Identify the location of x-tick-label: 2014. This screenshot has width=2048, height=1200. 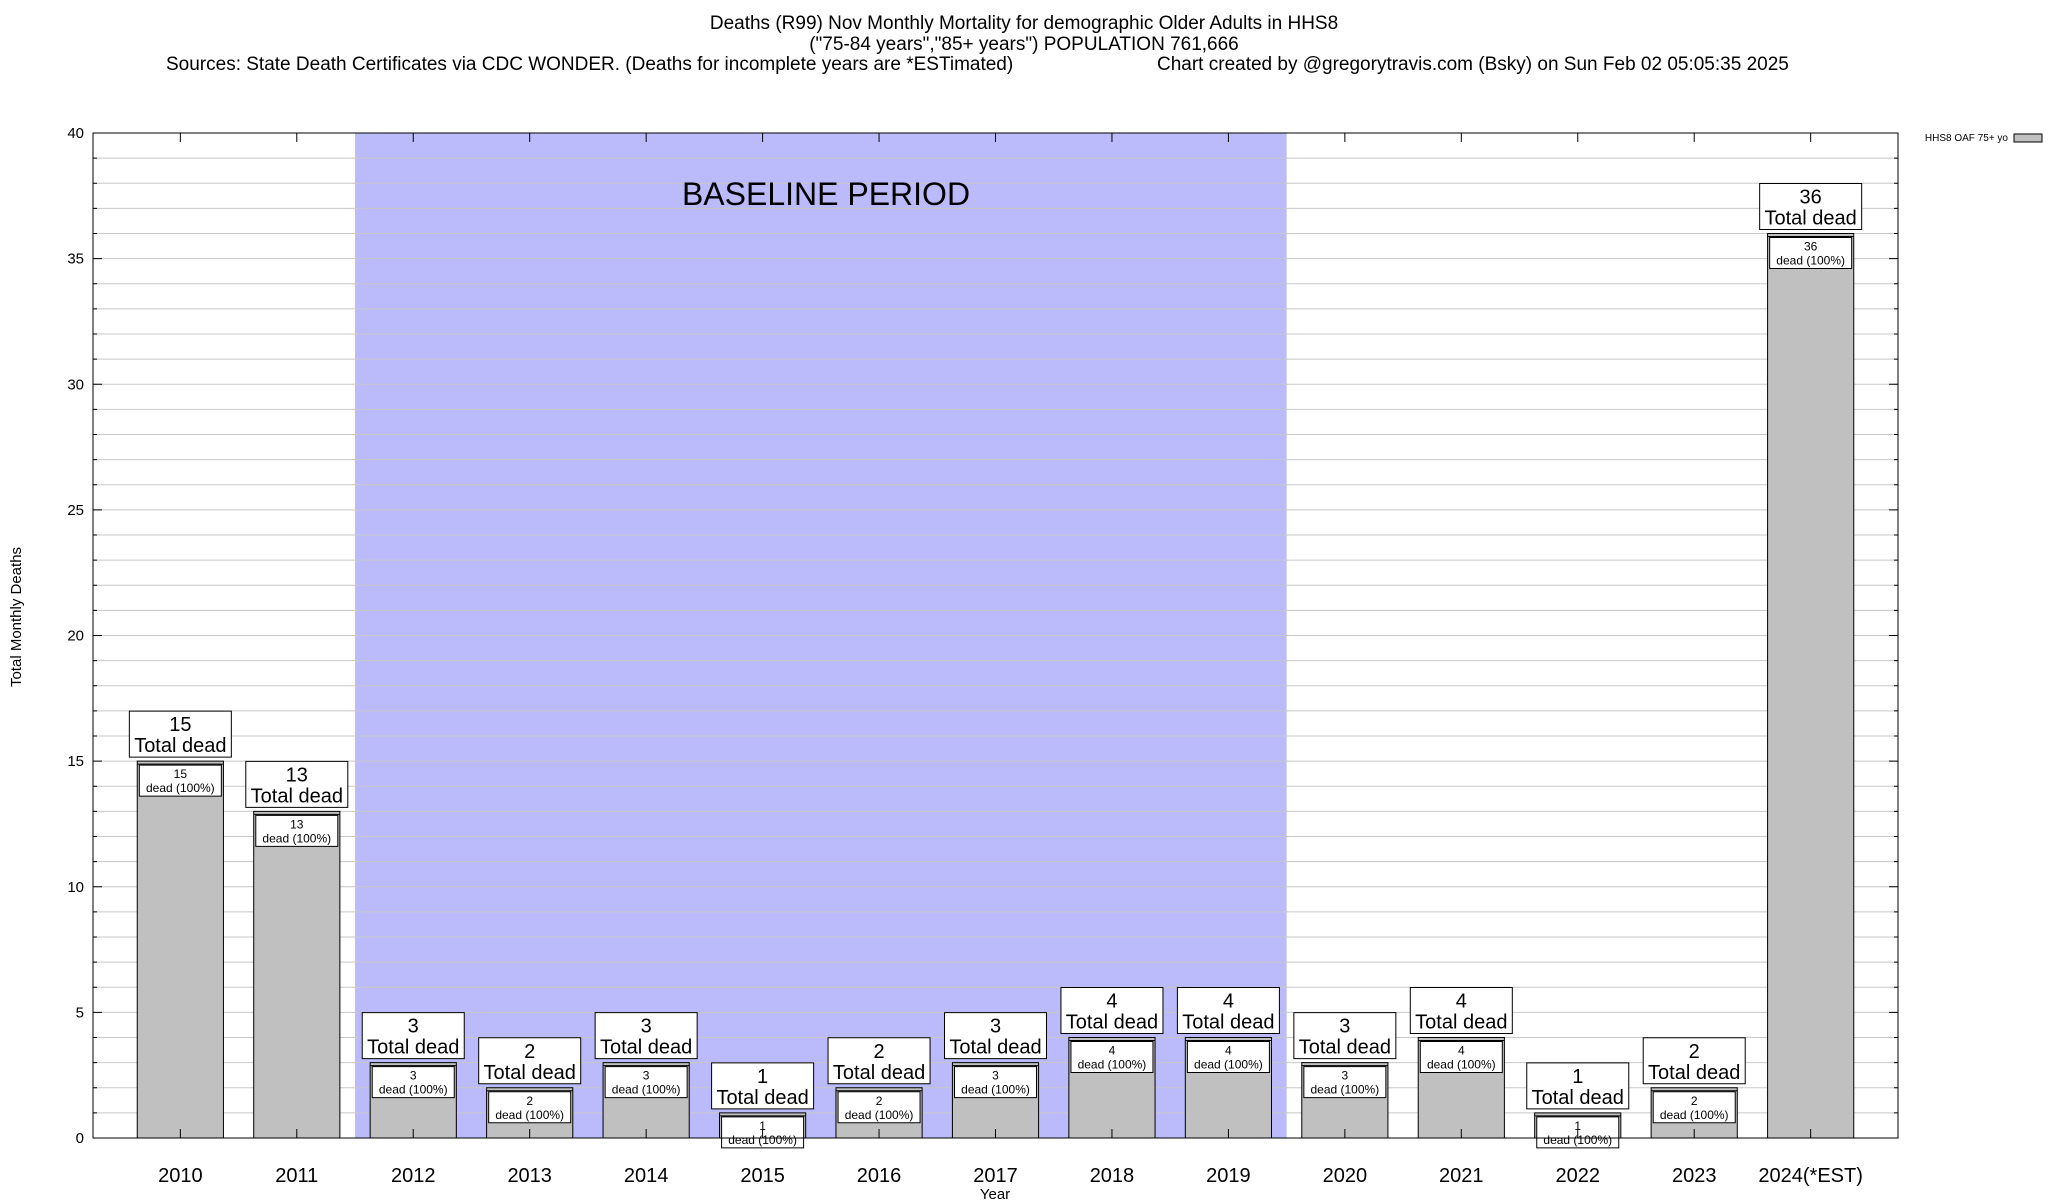
(646, 1176).